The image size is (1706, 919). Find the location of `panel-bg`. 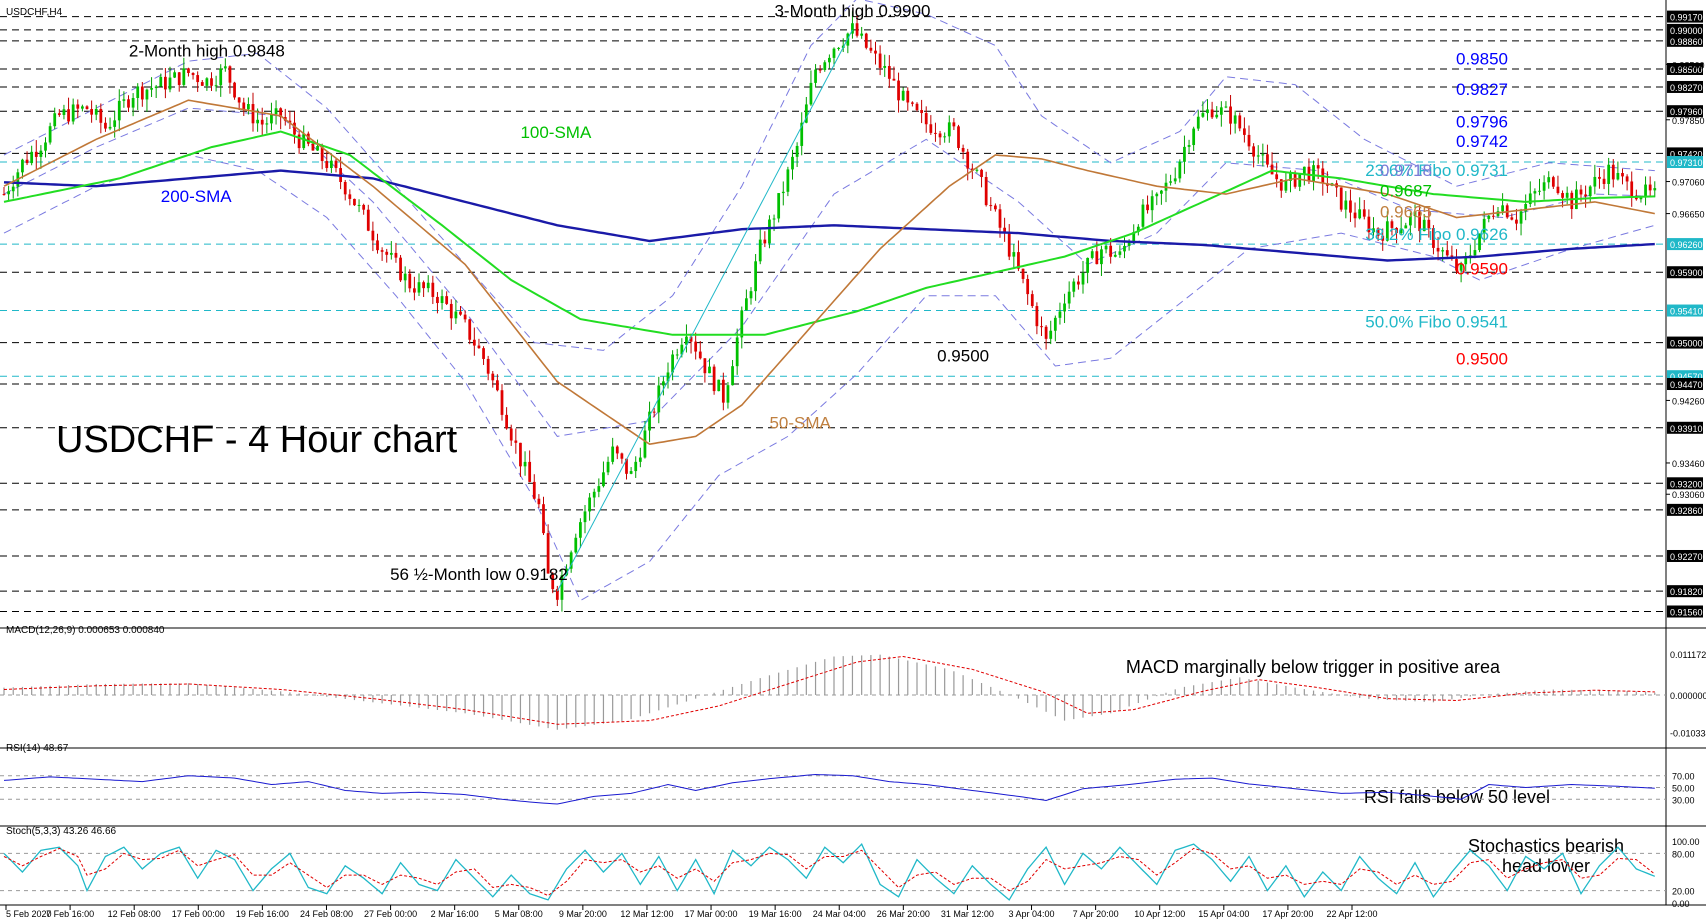

panel-bg is located at coordinates (853, 787).